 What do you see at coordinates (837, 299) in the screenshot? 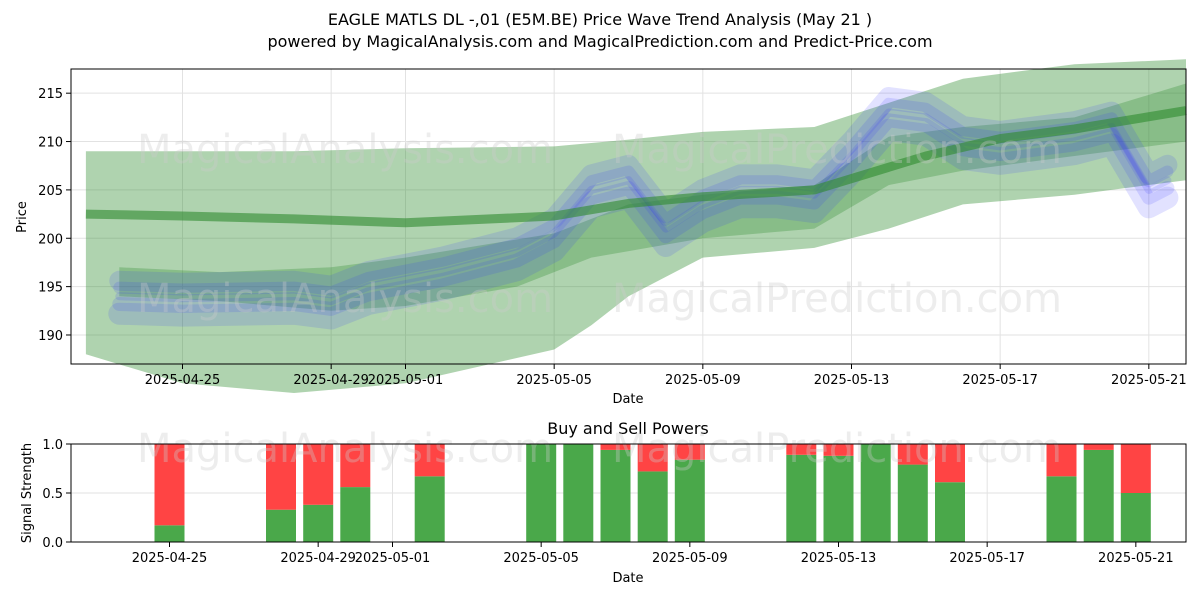
I see `watermark-prediction-2: MagicalPrediction.com` at bounding box center [837, 299].